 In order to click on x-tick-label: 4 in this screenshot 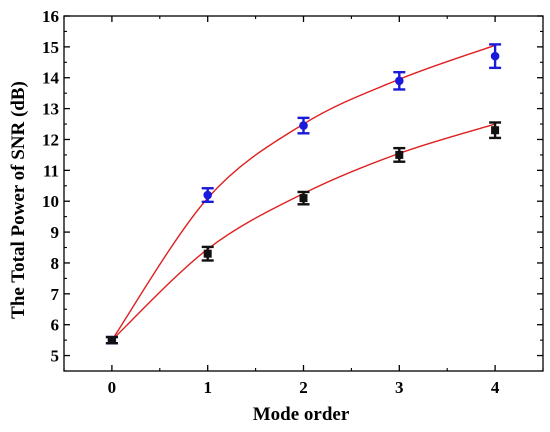, I will do `click(495, 387)`.